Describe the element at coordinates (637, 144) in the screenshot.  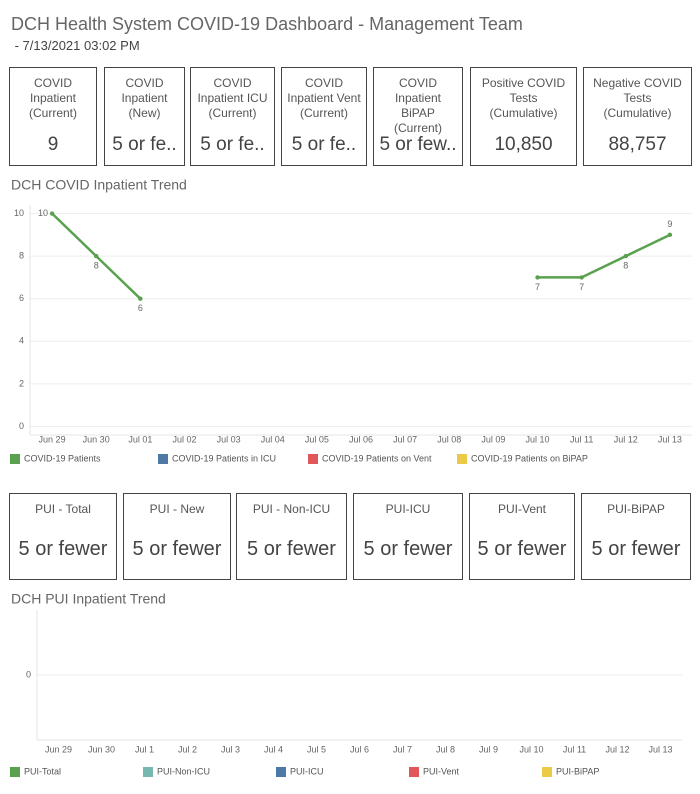
I see `kpi-value: 88,757` at that location.